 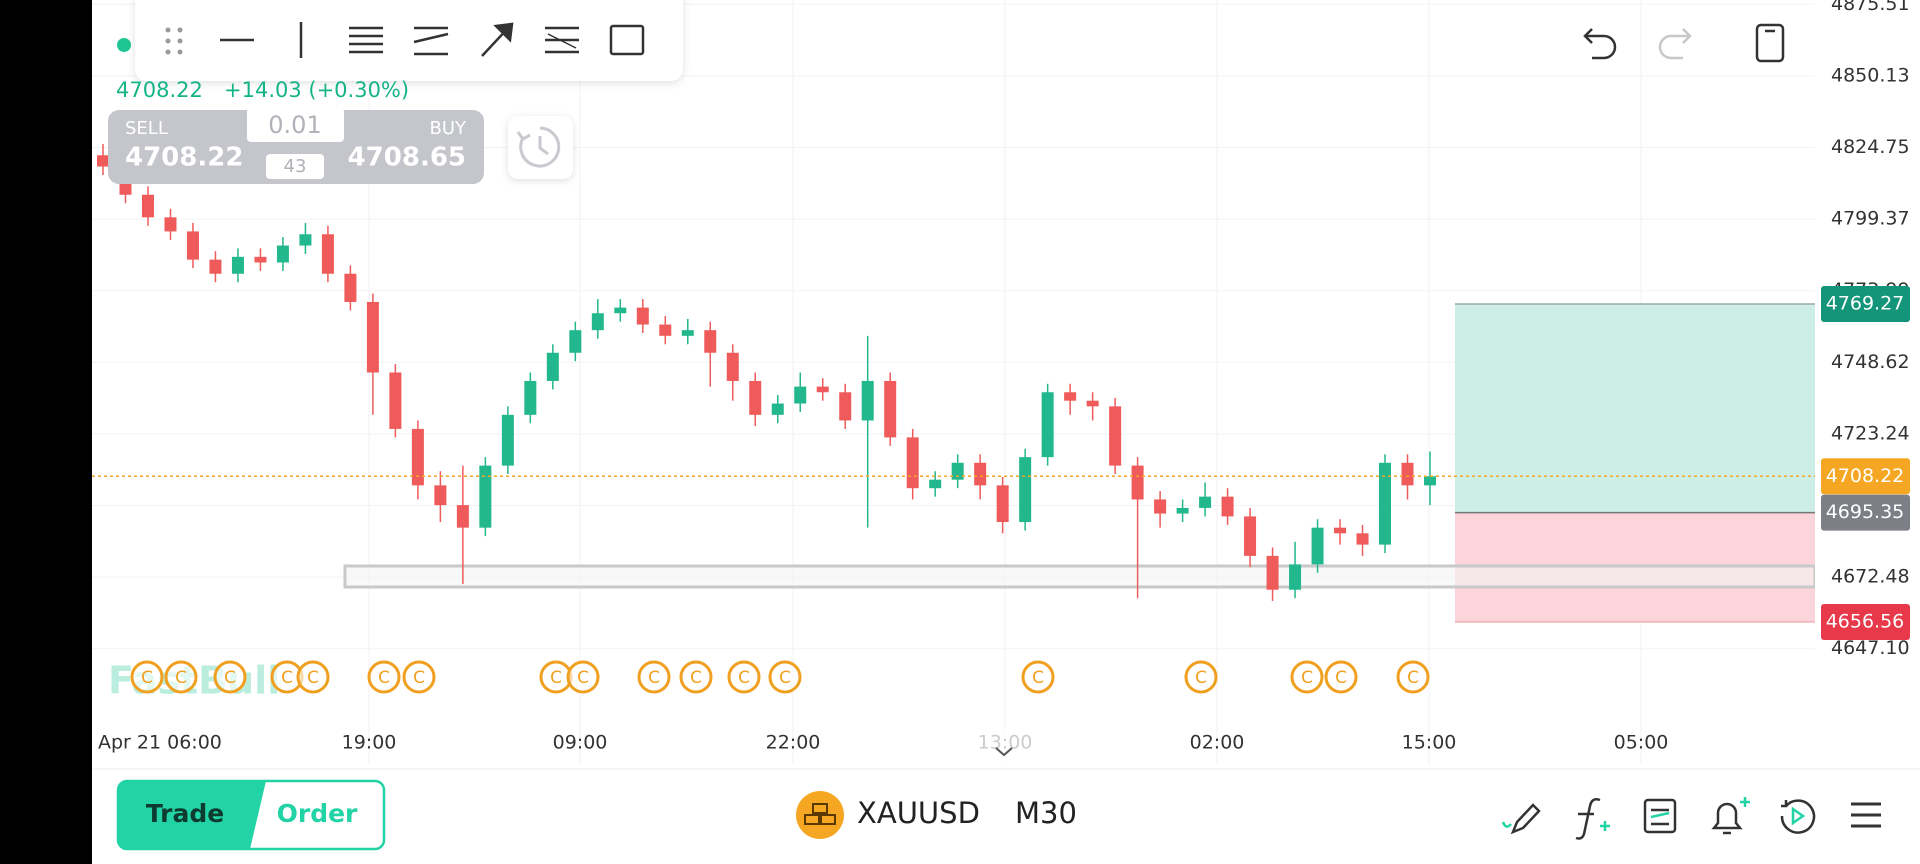 What do you see at coordinates (1600, 44) in the screenshot?
I see `undo` at bounding box center [1600, 44].